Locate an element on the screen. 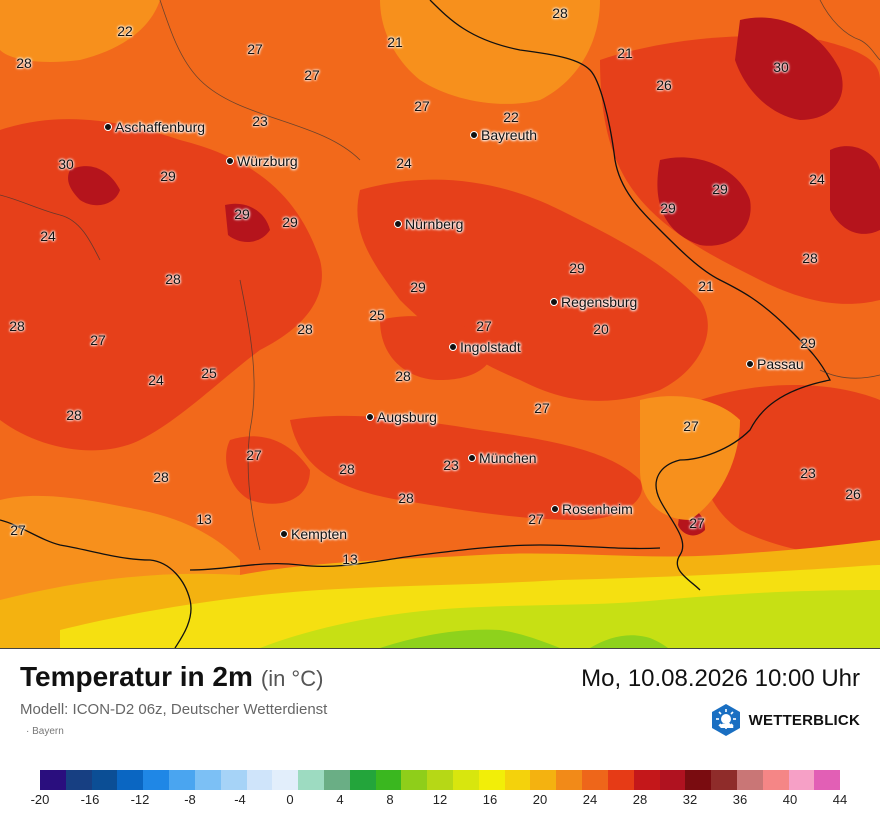  color-scale is located at coordinates (440, 780).